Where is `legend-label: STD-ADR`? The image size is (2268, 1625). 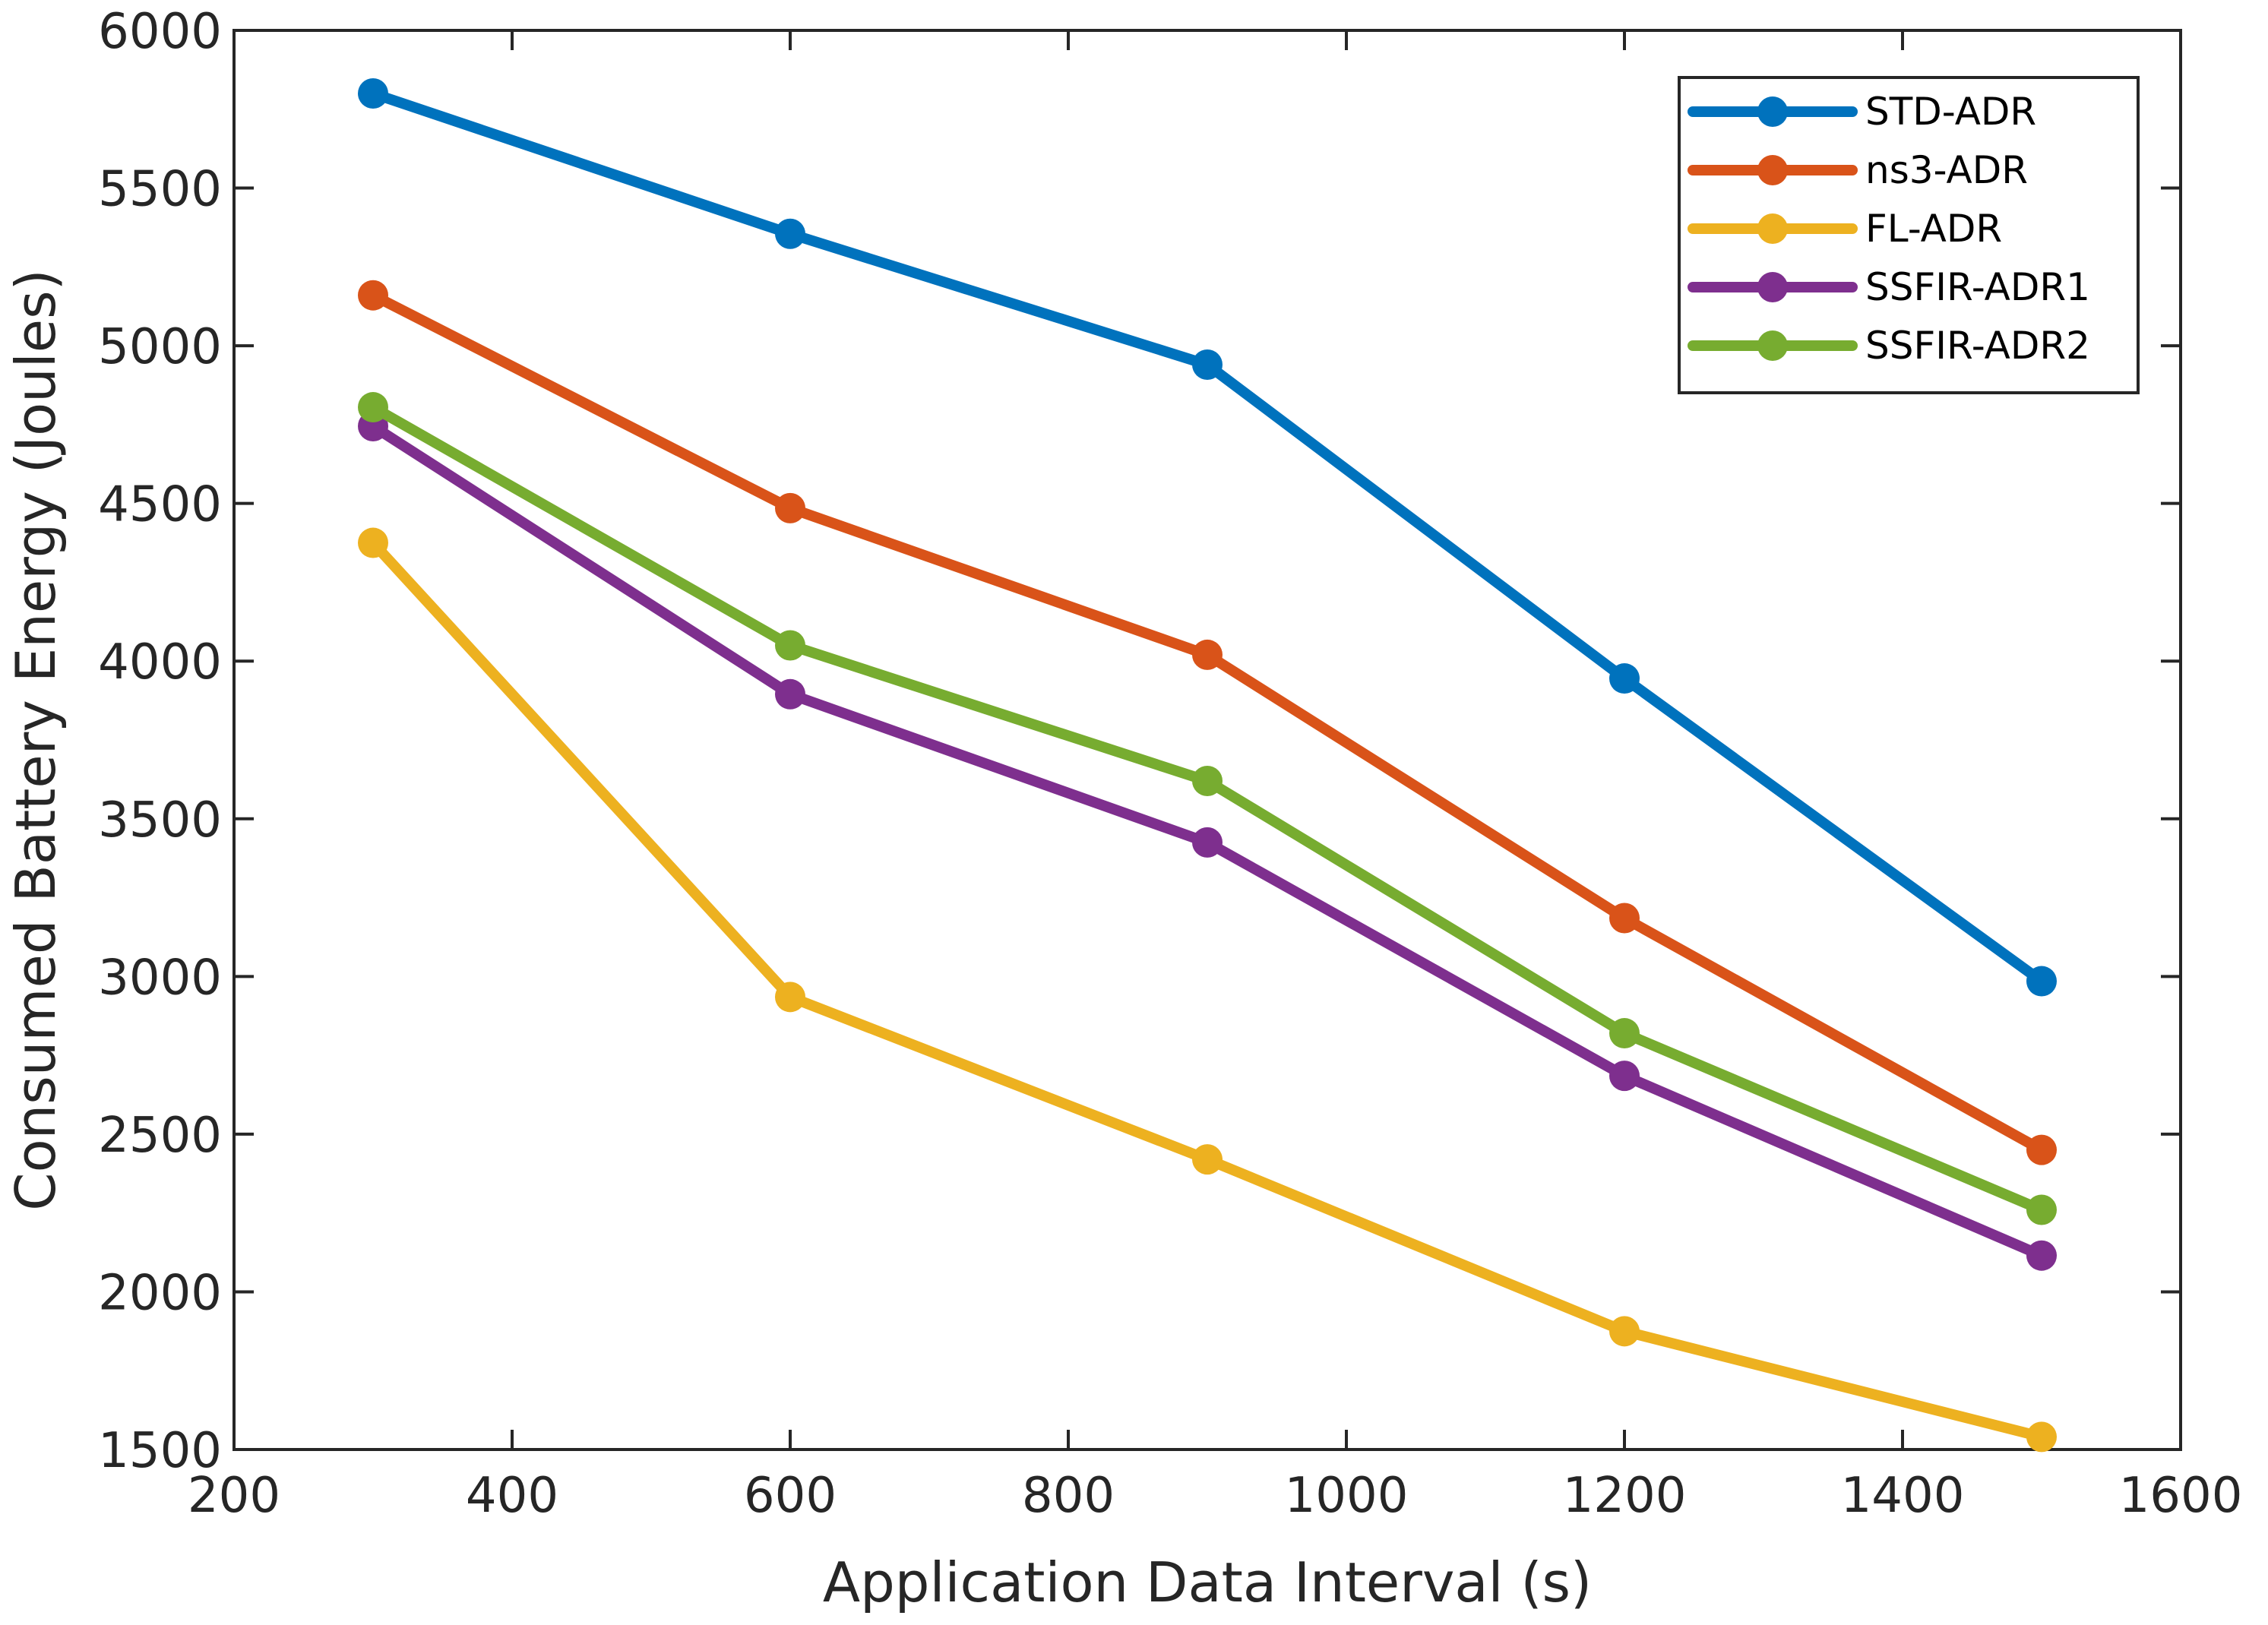
legend-label: STD-ADR is located at coordinates (1950, 112).